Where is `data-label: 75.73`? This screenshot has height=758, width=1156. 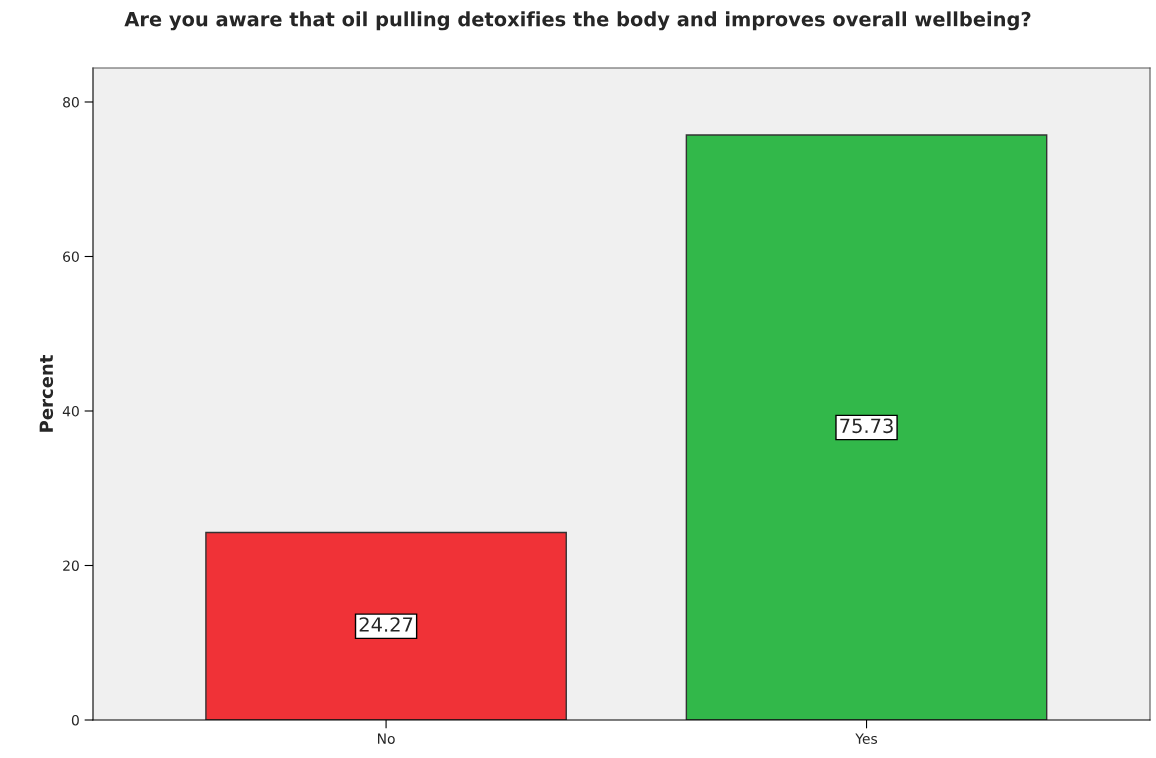 data-label: 75.73 is located at coordinates (866, 426).